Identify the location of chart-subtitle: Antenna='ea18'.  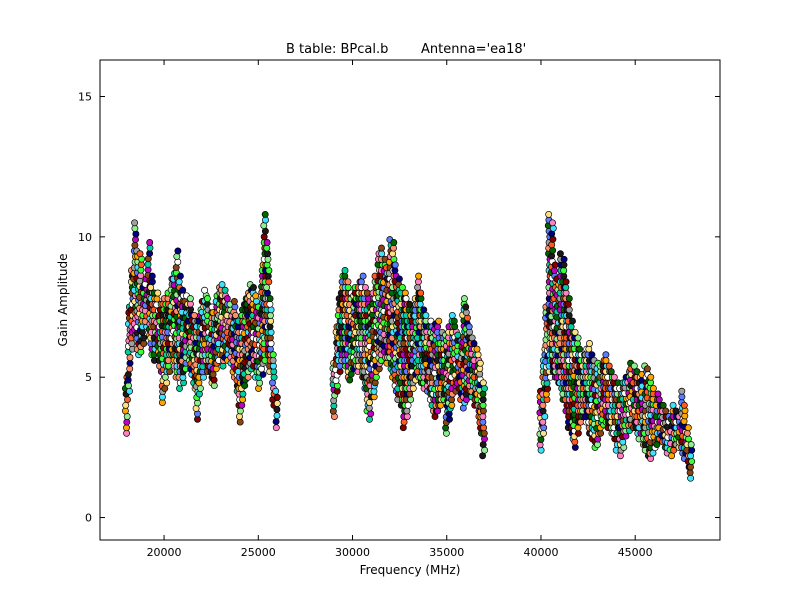
(473, 49).